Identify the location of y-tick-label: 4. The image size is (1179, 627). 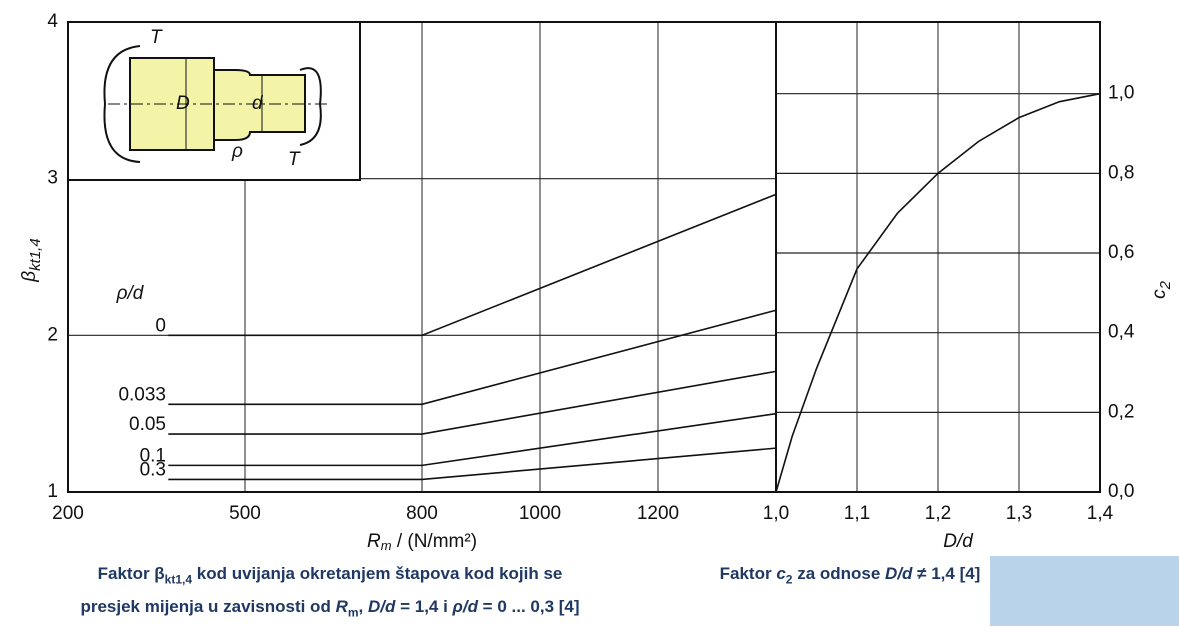
(52, 21).